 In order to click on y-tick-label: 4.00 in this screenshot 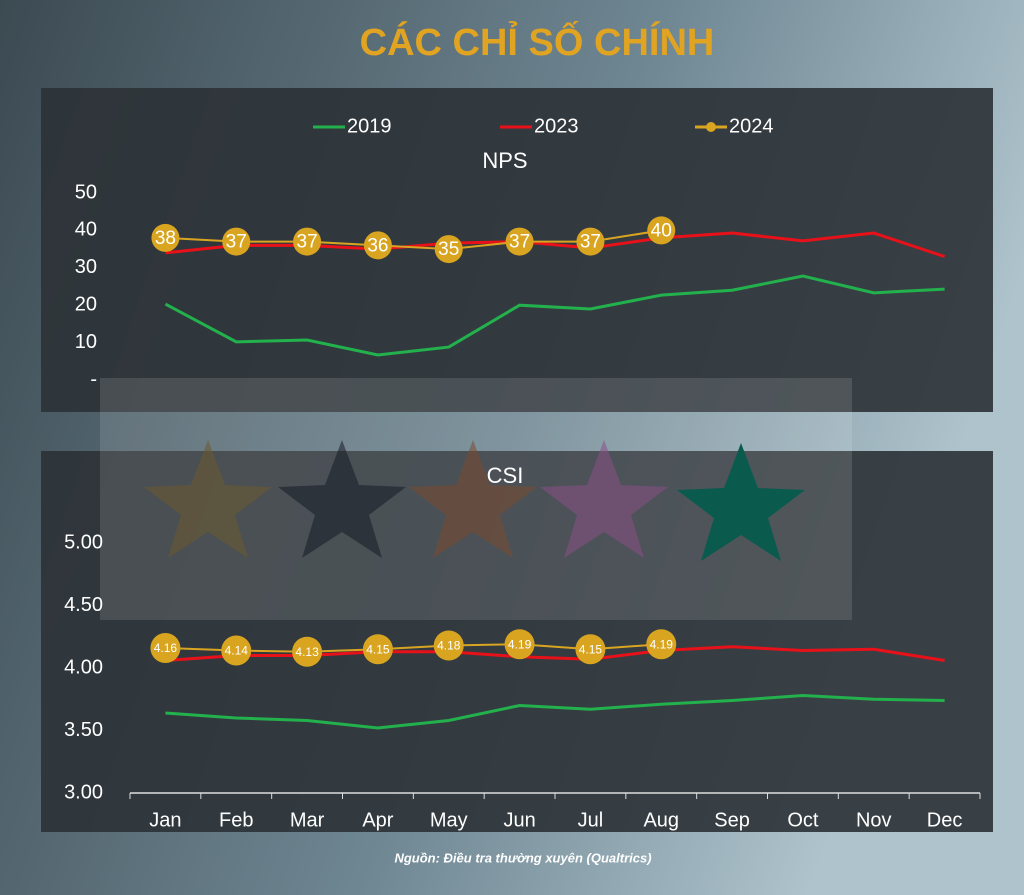, I will do `click(83, 667)`.